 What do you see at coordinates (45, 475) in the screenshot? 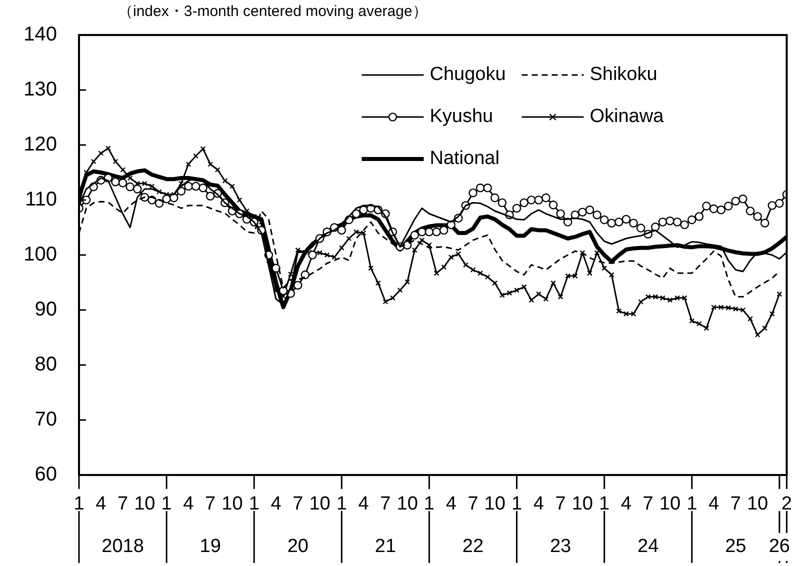
I see `y-tick-label: 60` at bounding box center [45, 475].